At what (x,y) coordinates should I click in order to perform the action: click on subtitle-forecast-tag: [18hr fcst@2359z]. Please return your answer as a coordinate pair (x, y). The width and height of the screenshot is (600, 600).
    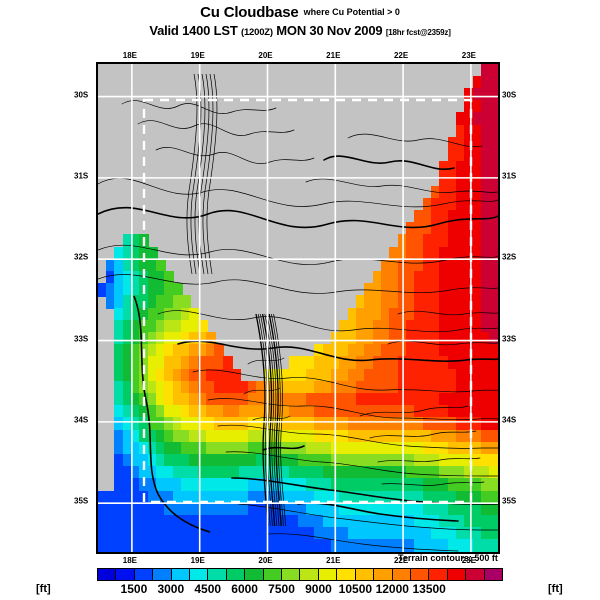
    Looking at the image, I should click on (418, 32).